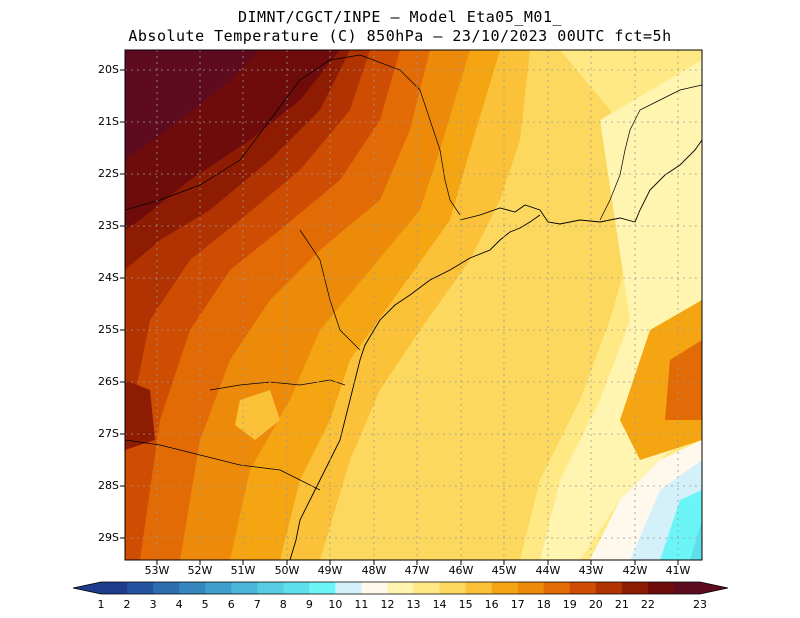 The height and width of the screenshot is (618, 800). Describe the element at coordinates (417, 570) in the screenshot. I see `lon-label: 47W` at that location.